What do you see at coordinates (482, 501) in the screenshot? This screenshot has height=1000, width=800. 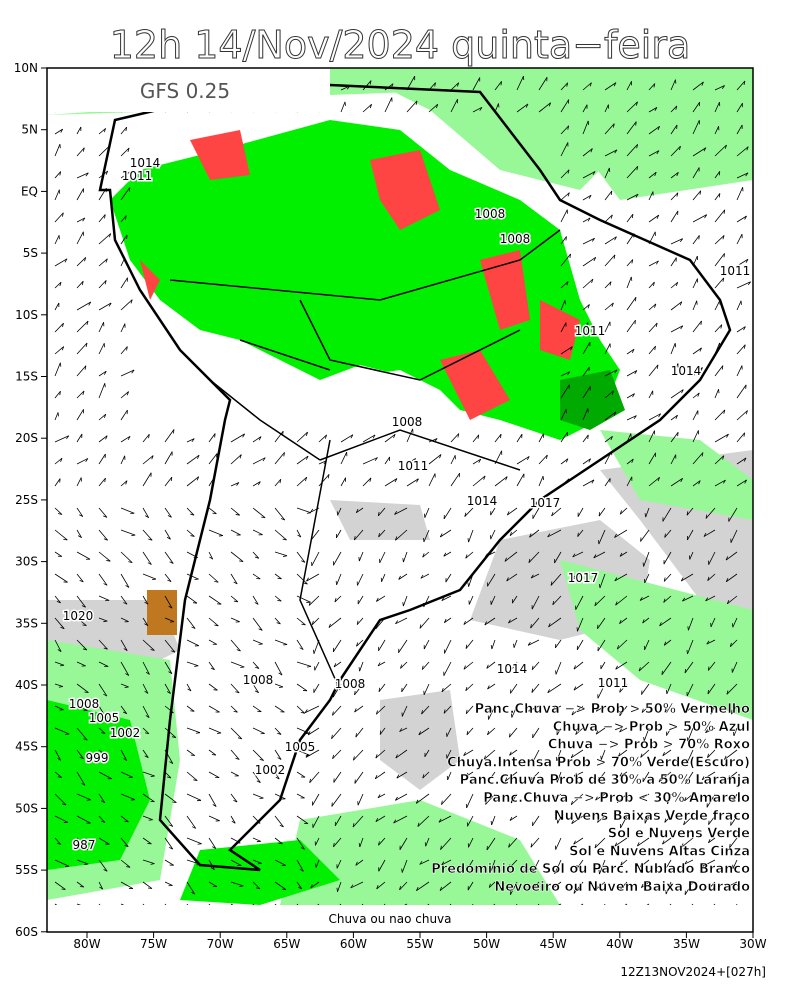 I see `isobar-label: 1014` at bounding box center [482, 501].